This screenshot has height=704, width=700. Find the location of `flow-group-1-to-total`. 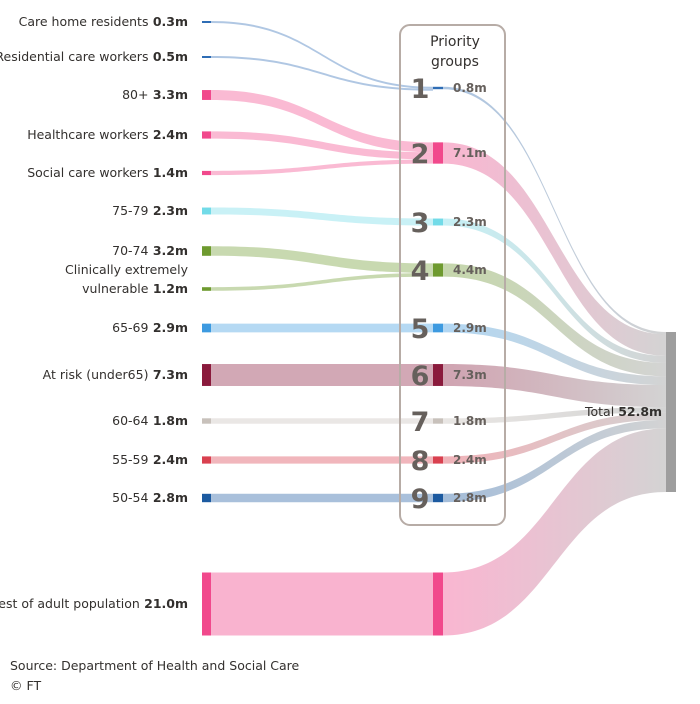

flow-group-1-to-total is located at coordinates (554, 210).